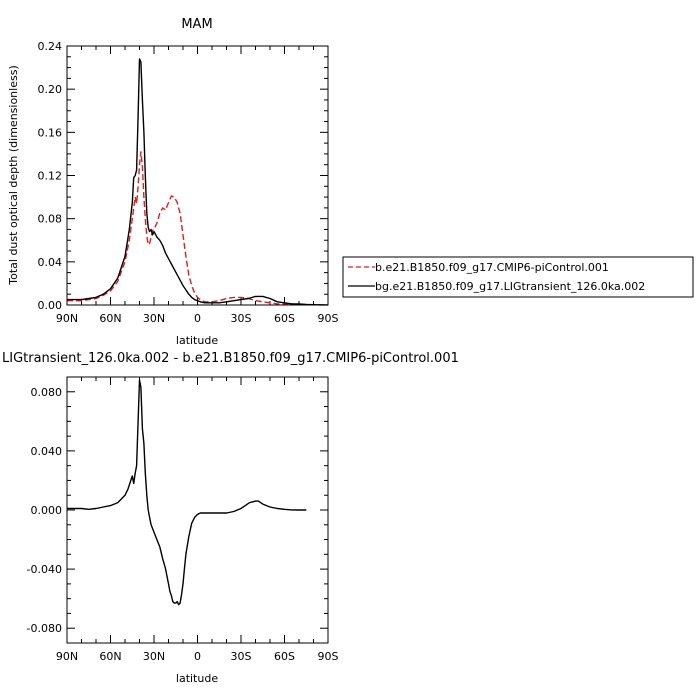 The height and width of the screenshot is (700, 700). What do you see at coordinates (154, 318) in the screenshot?
I see `top-x-tick-label: 30N` at bounding box center [154, 318].